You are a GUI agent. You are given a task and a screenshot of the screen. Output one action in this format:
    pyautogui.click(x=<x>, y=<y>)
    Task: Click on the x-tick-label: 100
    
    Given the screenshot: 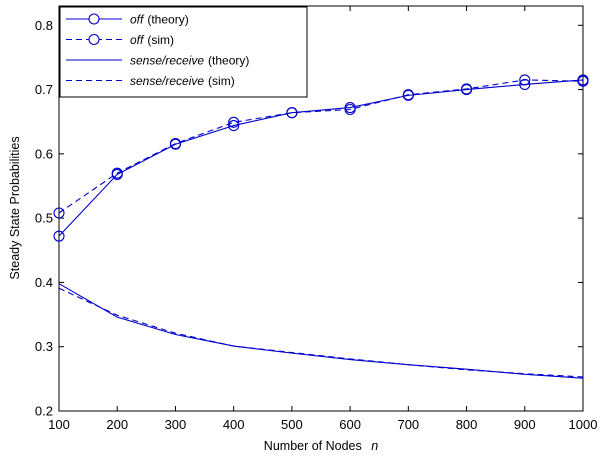 What is the action you would take?
    pyautogui.click(x=59, y=424)
    